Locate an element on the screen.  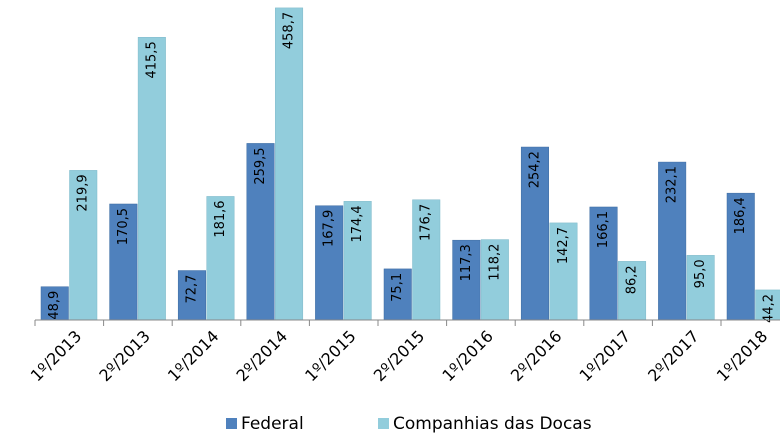
data-label: 219,9 is located at coordinates (83, 192).